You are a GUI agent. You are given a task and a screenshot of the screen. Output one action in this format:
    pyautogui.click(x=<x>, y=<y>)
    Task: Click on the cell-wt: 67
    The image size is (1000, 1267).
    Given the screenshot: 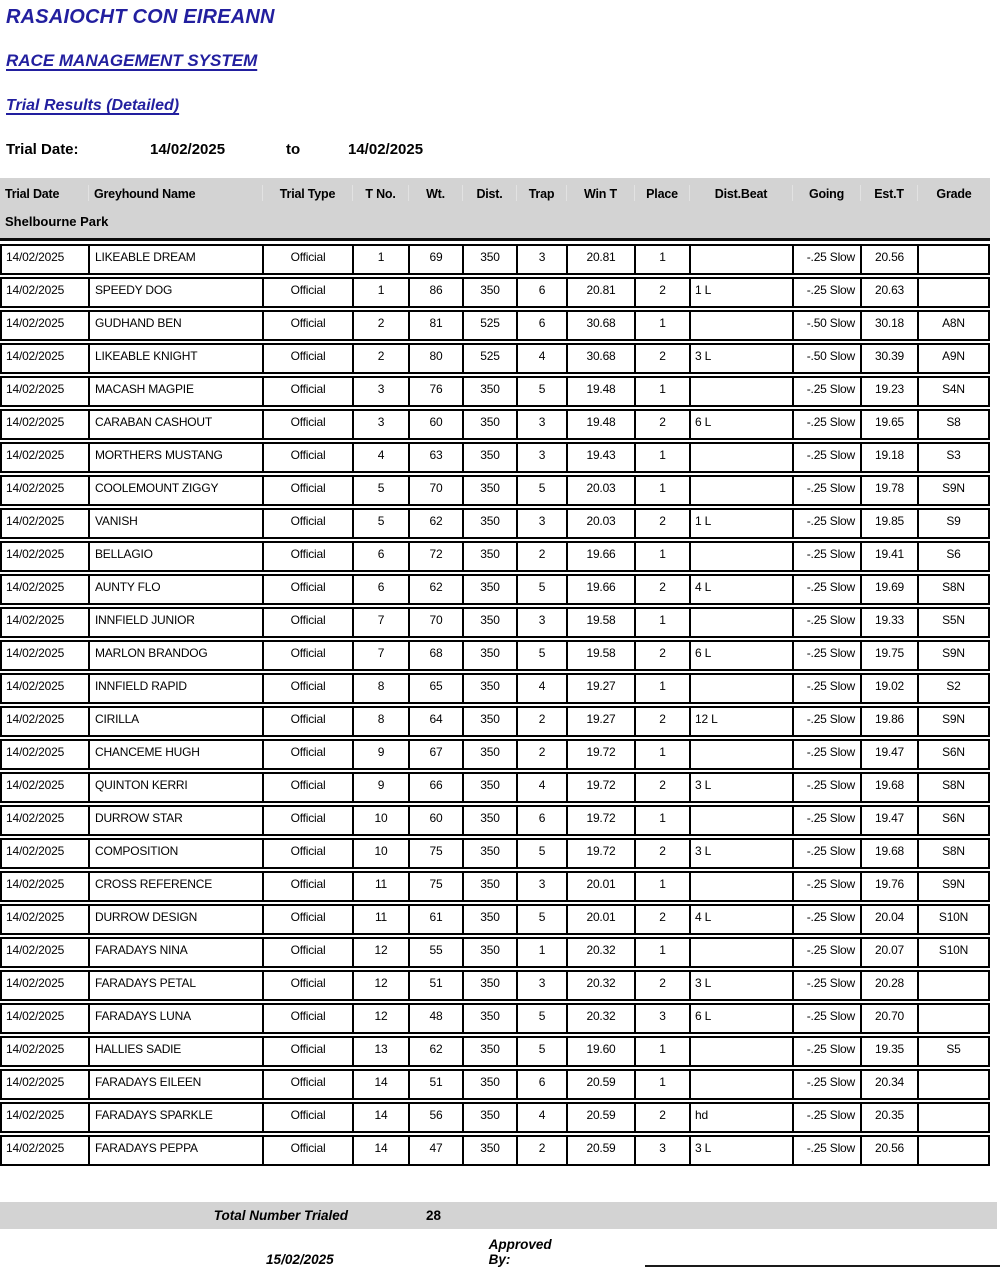 What is the action you would take?
    pyautogui.click(x=437, y=754)
    